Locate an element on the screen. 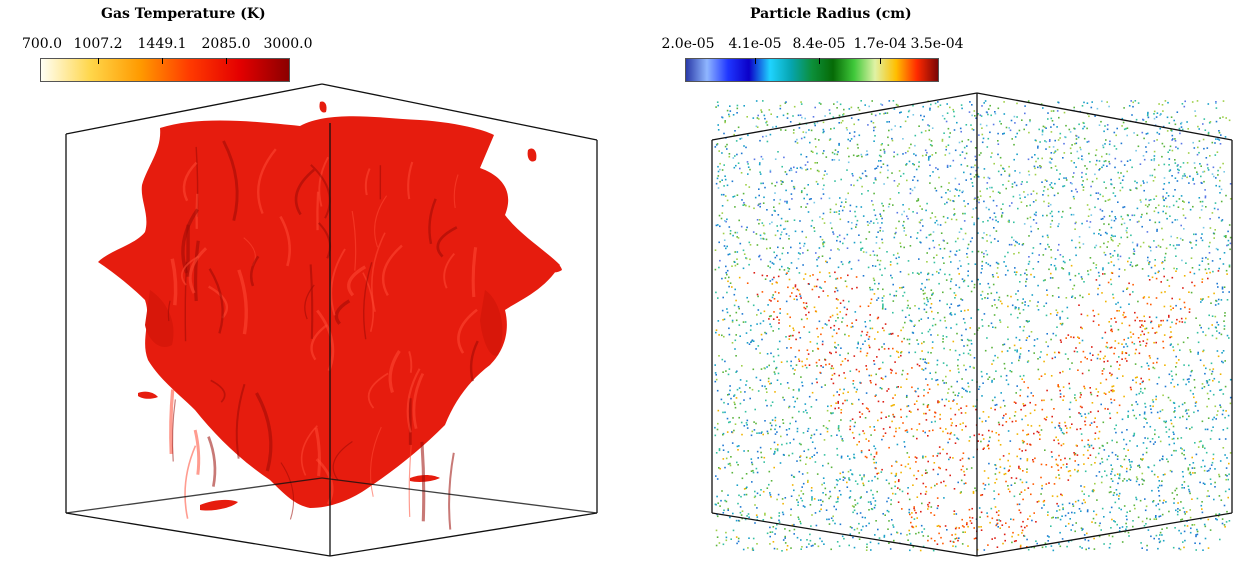 Image resolution: width=1244 pixels, height=562 pixels. particle-tickmark is located at coordinates (755, 61).